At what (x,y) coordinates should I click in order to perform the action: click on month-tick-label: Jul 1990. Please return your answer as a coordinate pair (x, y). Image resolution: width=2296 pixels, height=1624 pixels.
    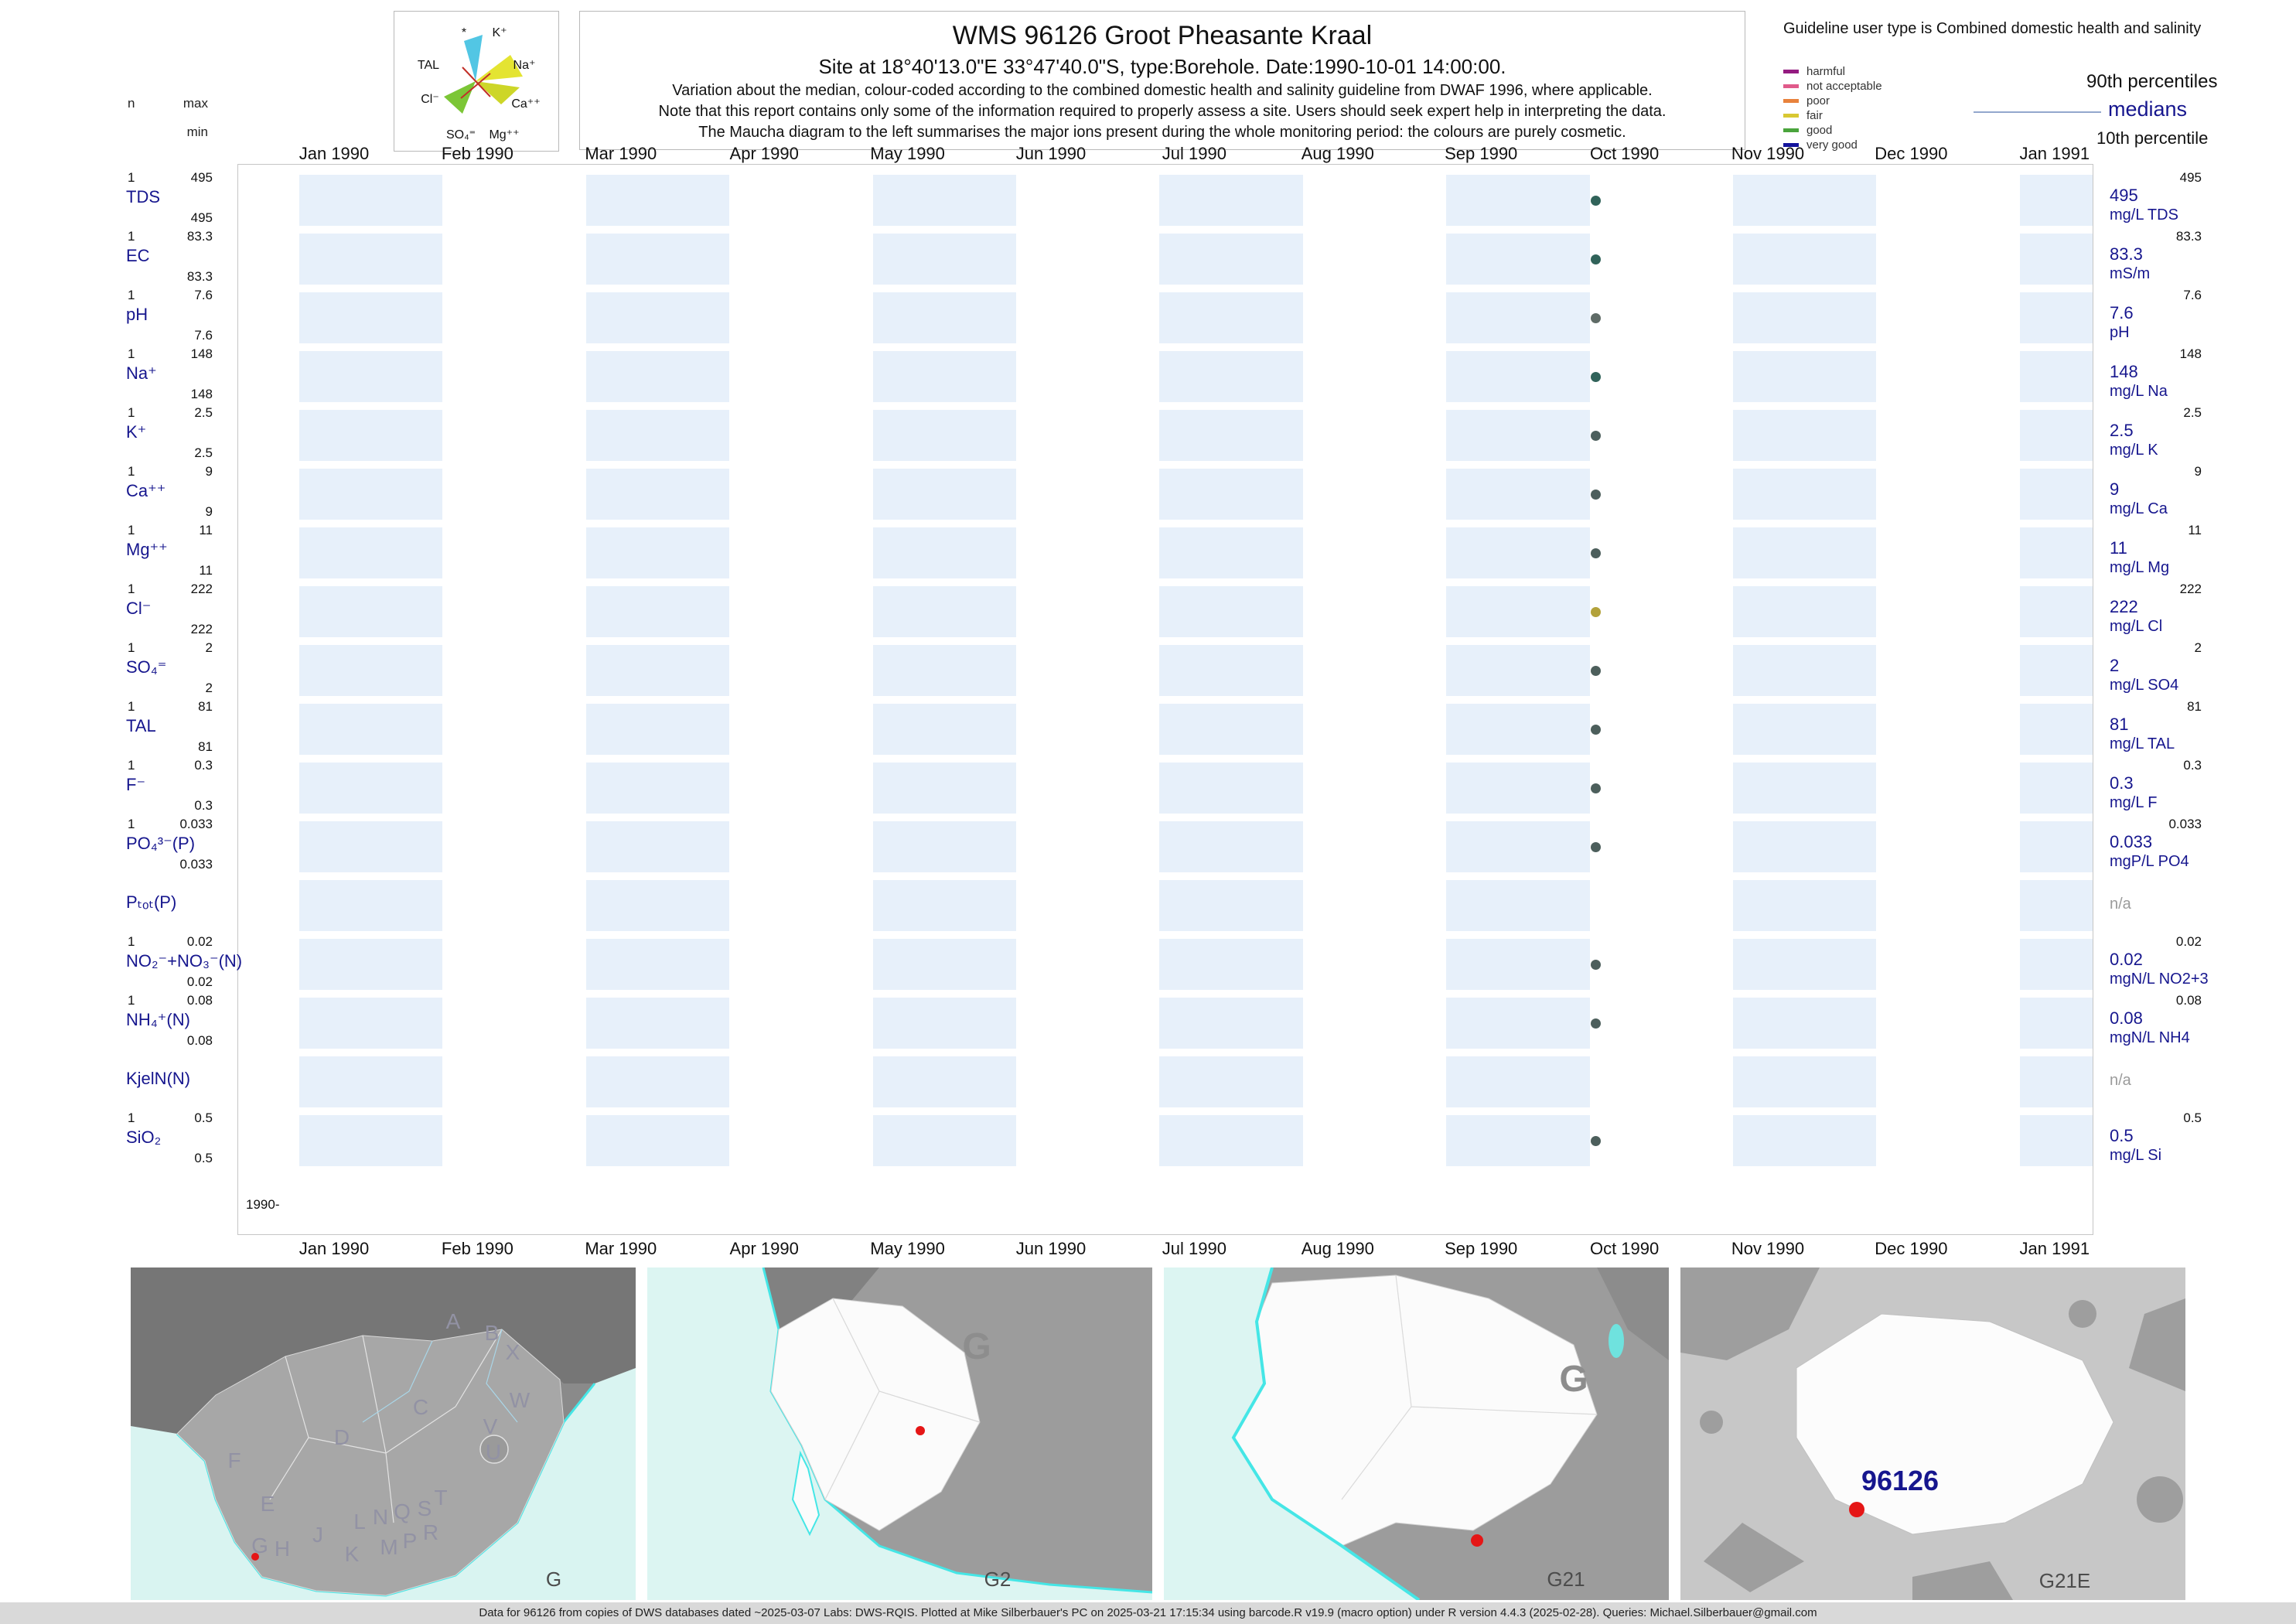
    Looking at the image, I should click on (1194, 153).